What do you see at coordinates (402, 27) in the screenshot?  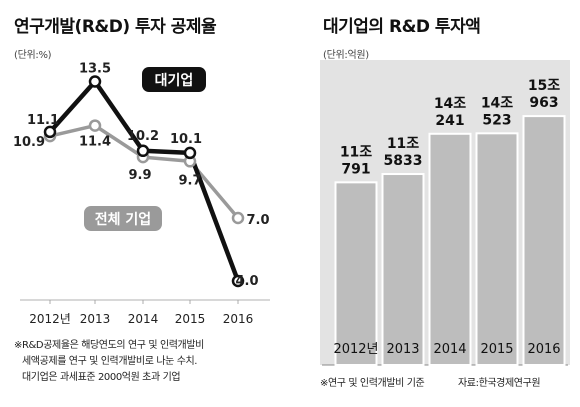 I see `right-chart-title: 대기업의 R&D 투자액` at bounding box center [402, 27].